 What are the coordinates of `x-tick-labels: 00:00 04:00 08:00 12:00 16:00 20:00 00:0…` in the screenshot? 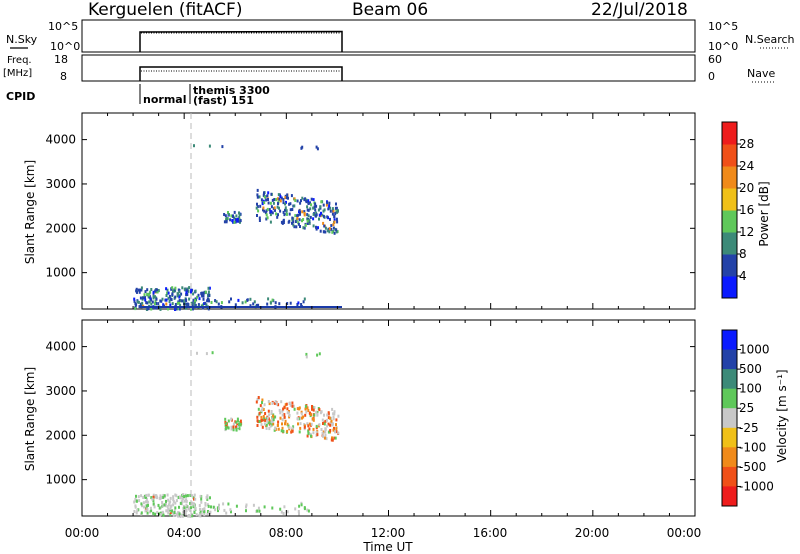 It's located at (383, 533).